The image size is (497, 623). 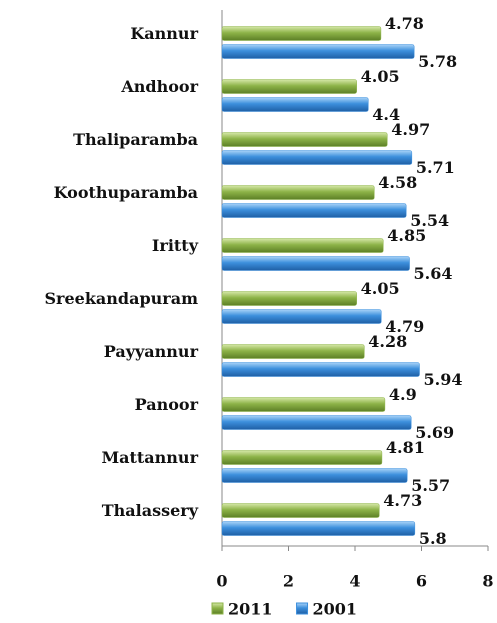 What do you see at coordinates (429, 220) in the screenshot?
I see `value-label: 5.54` at bounding box center [429, 220].